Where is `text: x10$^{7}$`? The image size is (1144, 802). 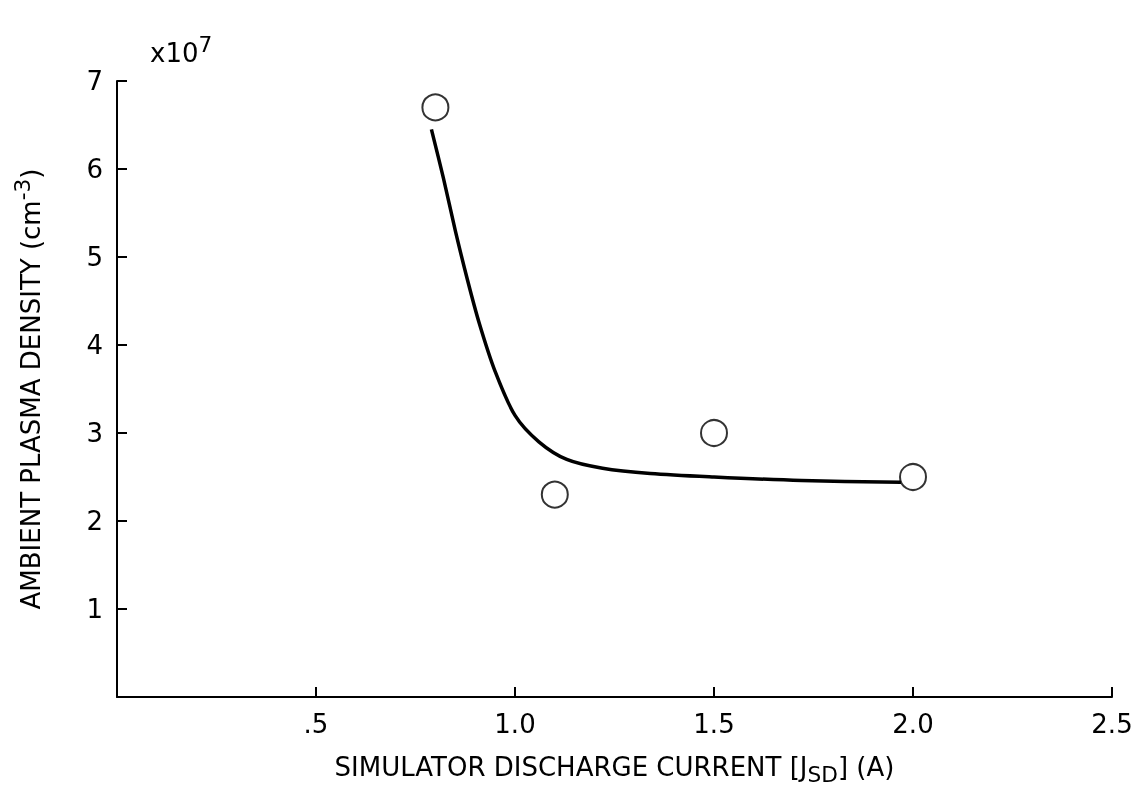 text: x10$^{7}$ is located at coordinates (181, 50).